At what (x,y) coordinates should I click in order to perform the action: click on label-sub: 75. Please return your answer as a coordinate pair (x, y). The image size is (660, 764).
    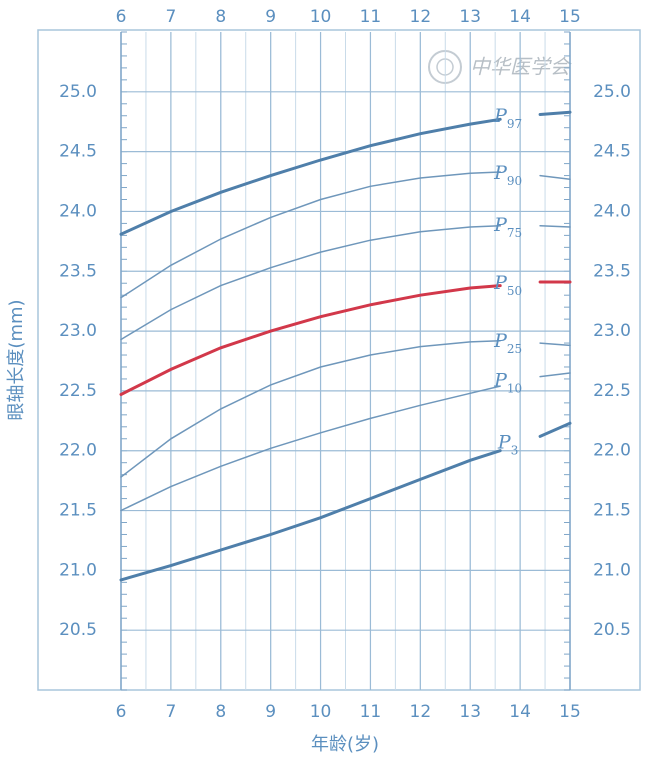
    Looking at the image, I should click on (514, 232).